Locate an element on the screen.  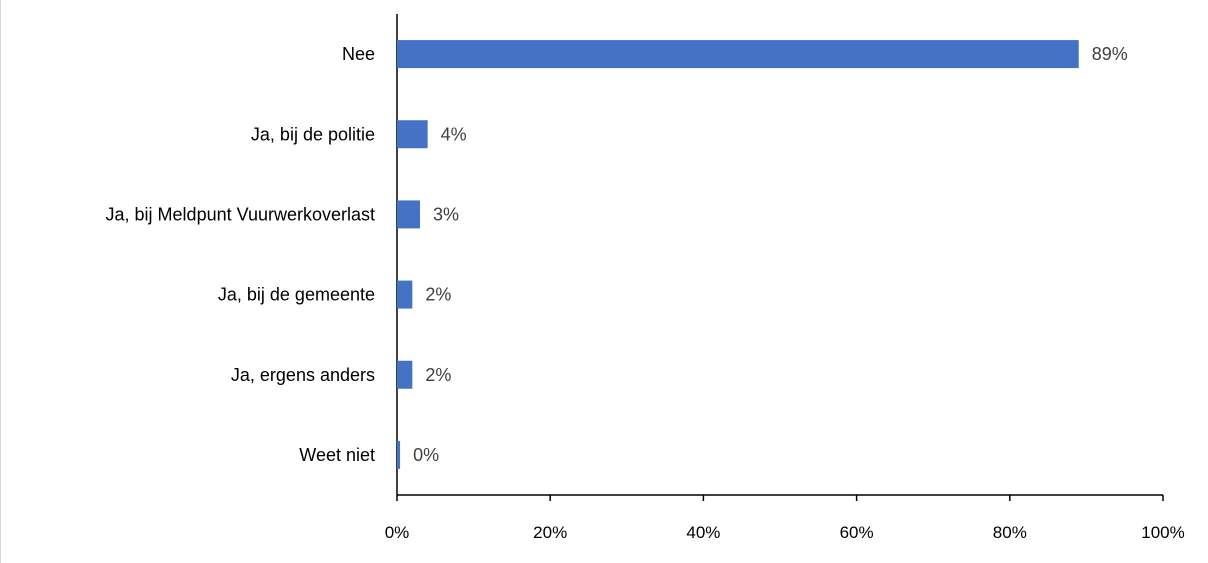
x-tick-label: 0% is located at coordinates (397, 532).